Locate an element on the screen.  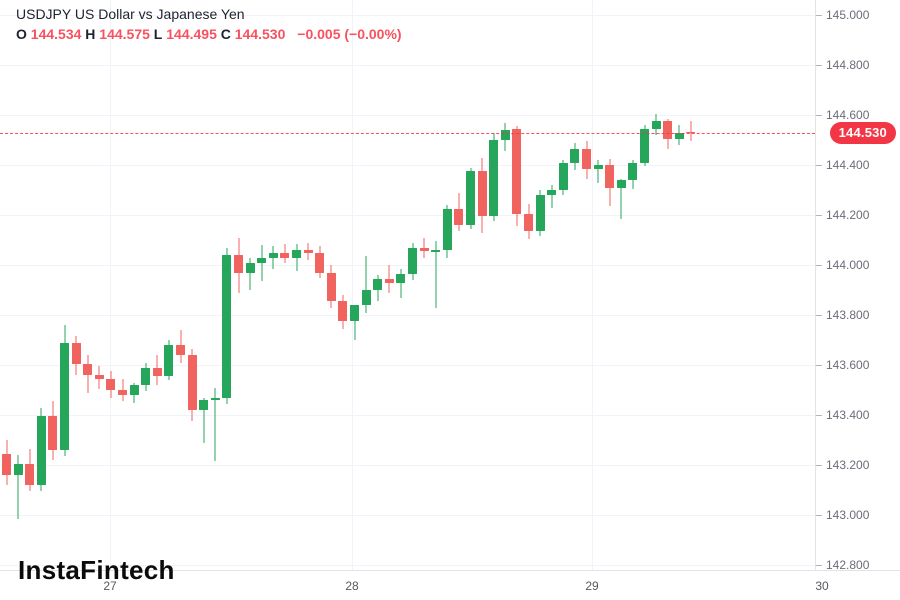
time-axis: 27 28 29 30 is located at coordinates (450, 585).